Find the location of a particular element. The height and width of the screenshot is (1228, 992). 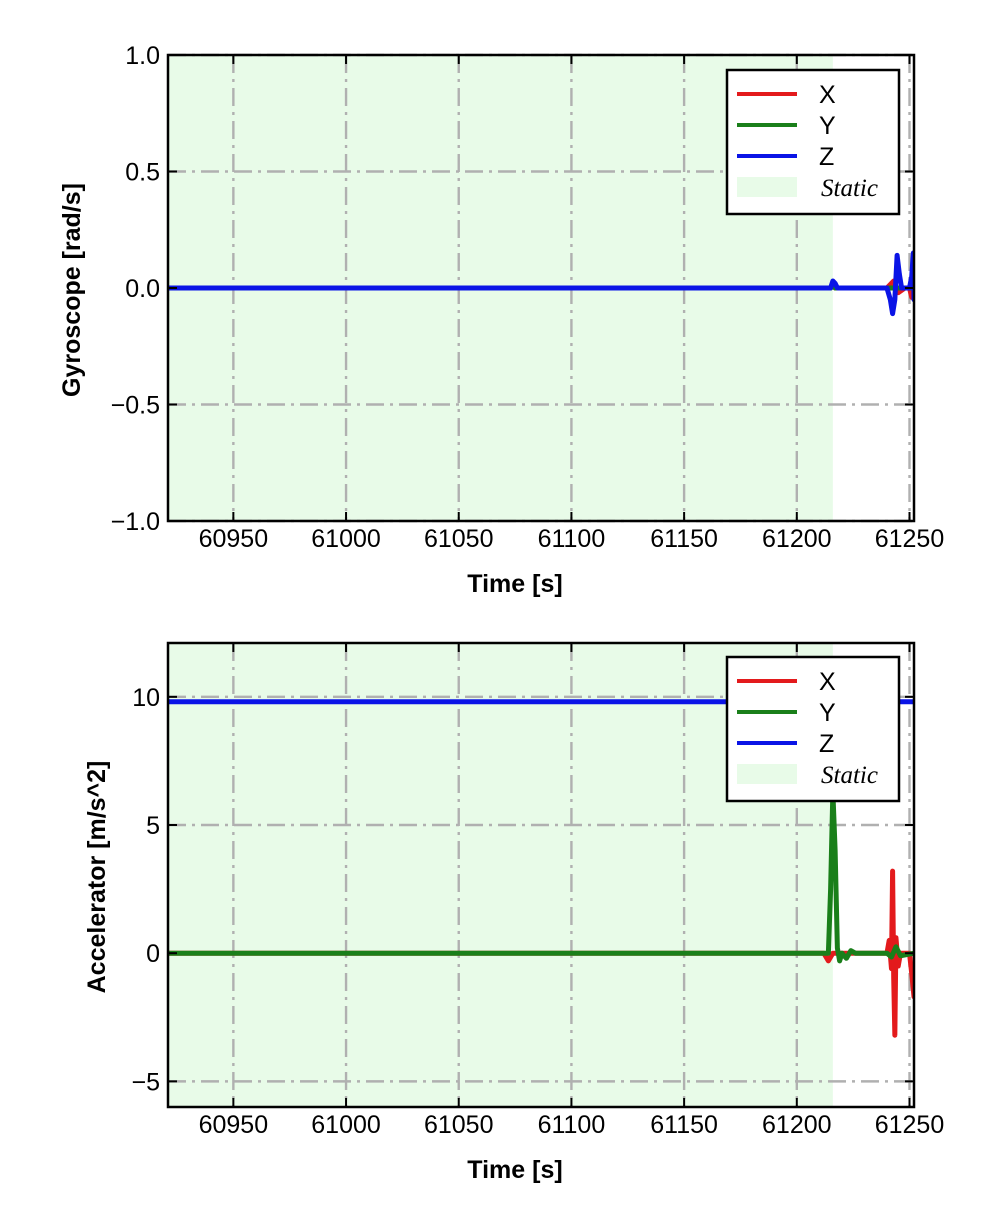

accel-xtick-label-61250: 61250 is located at coordinates (910, 1125).